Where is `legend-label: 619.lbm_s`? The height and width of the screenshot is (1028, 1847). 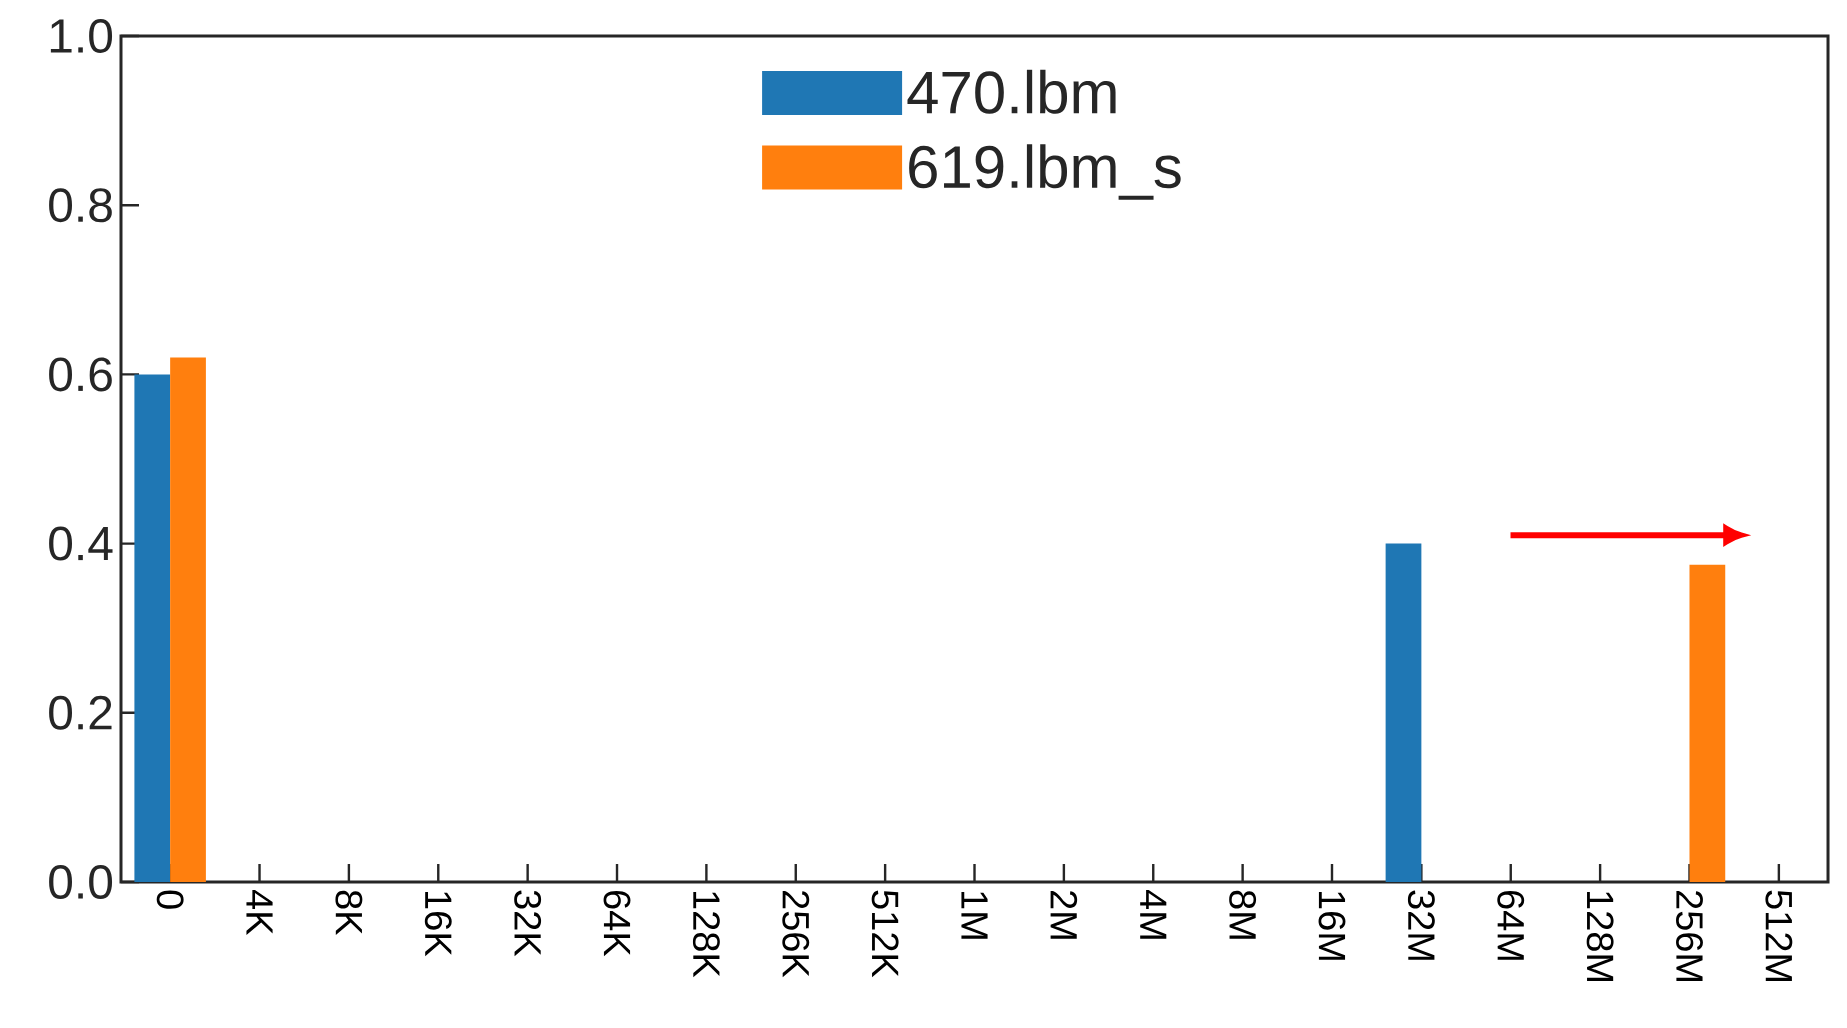 legend-label: 619.lbm_s is located at coordinates (1045, 172).